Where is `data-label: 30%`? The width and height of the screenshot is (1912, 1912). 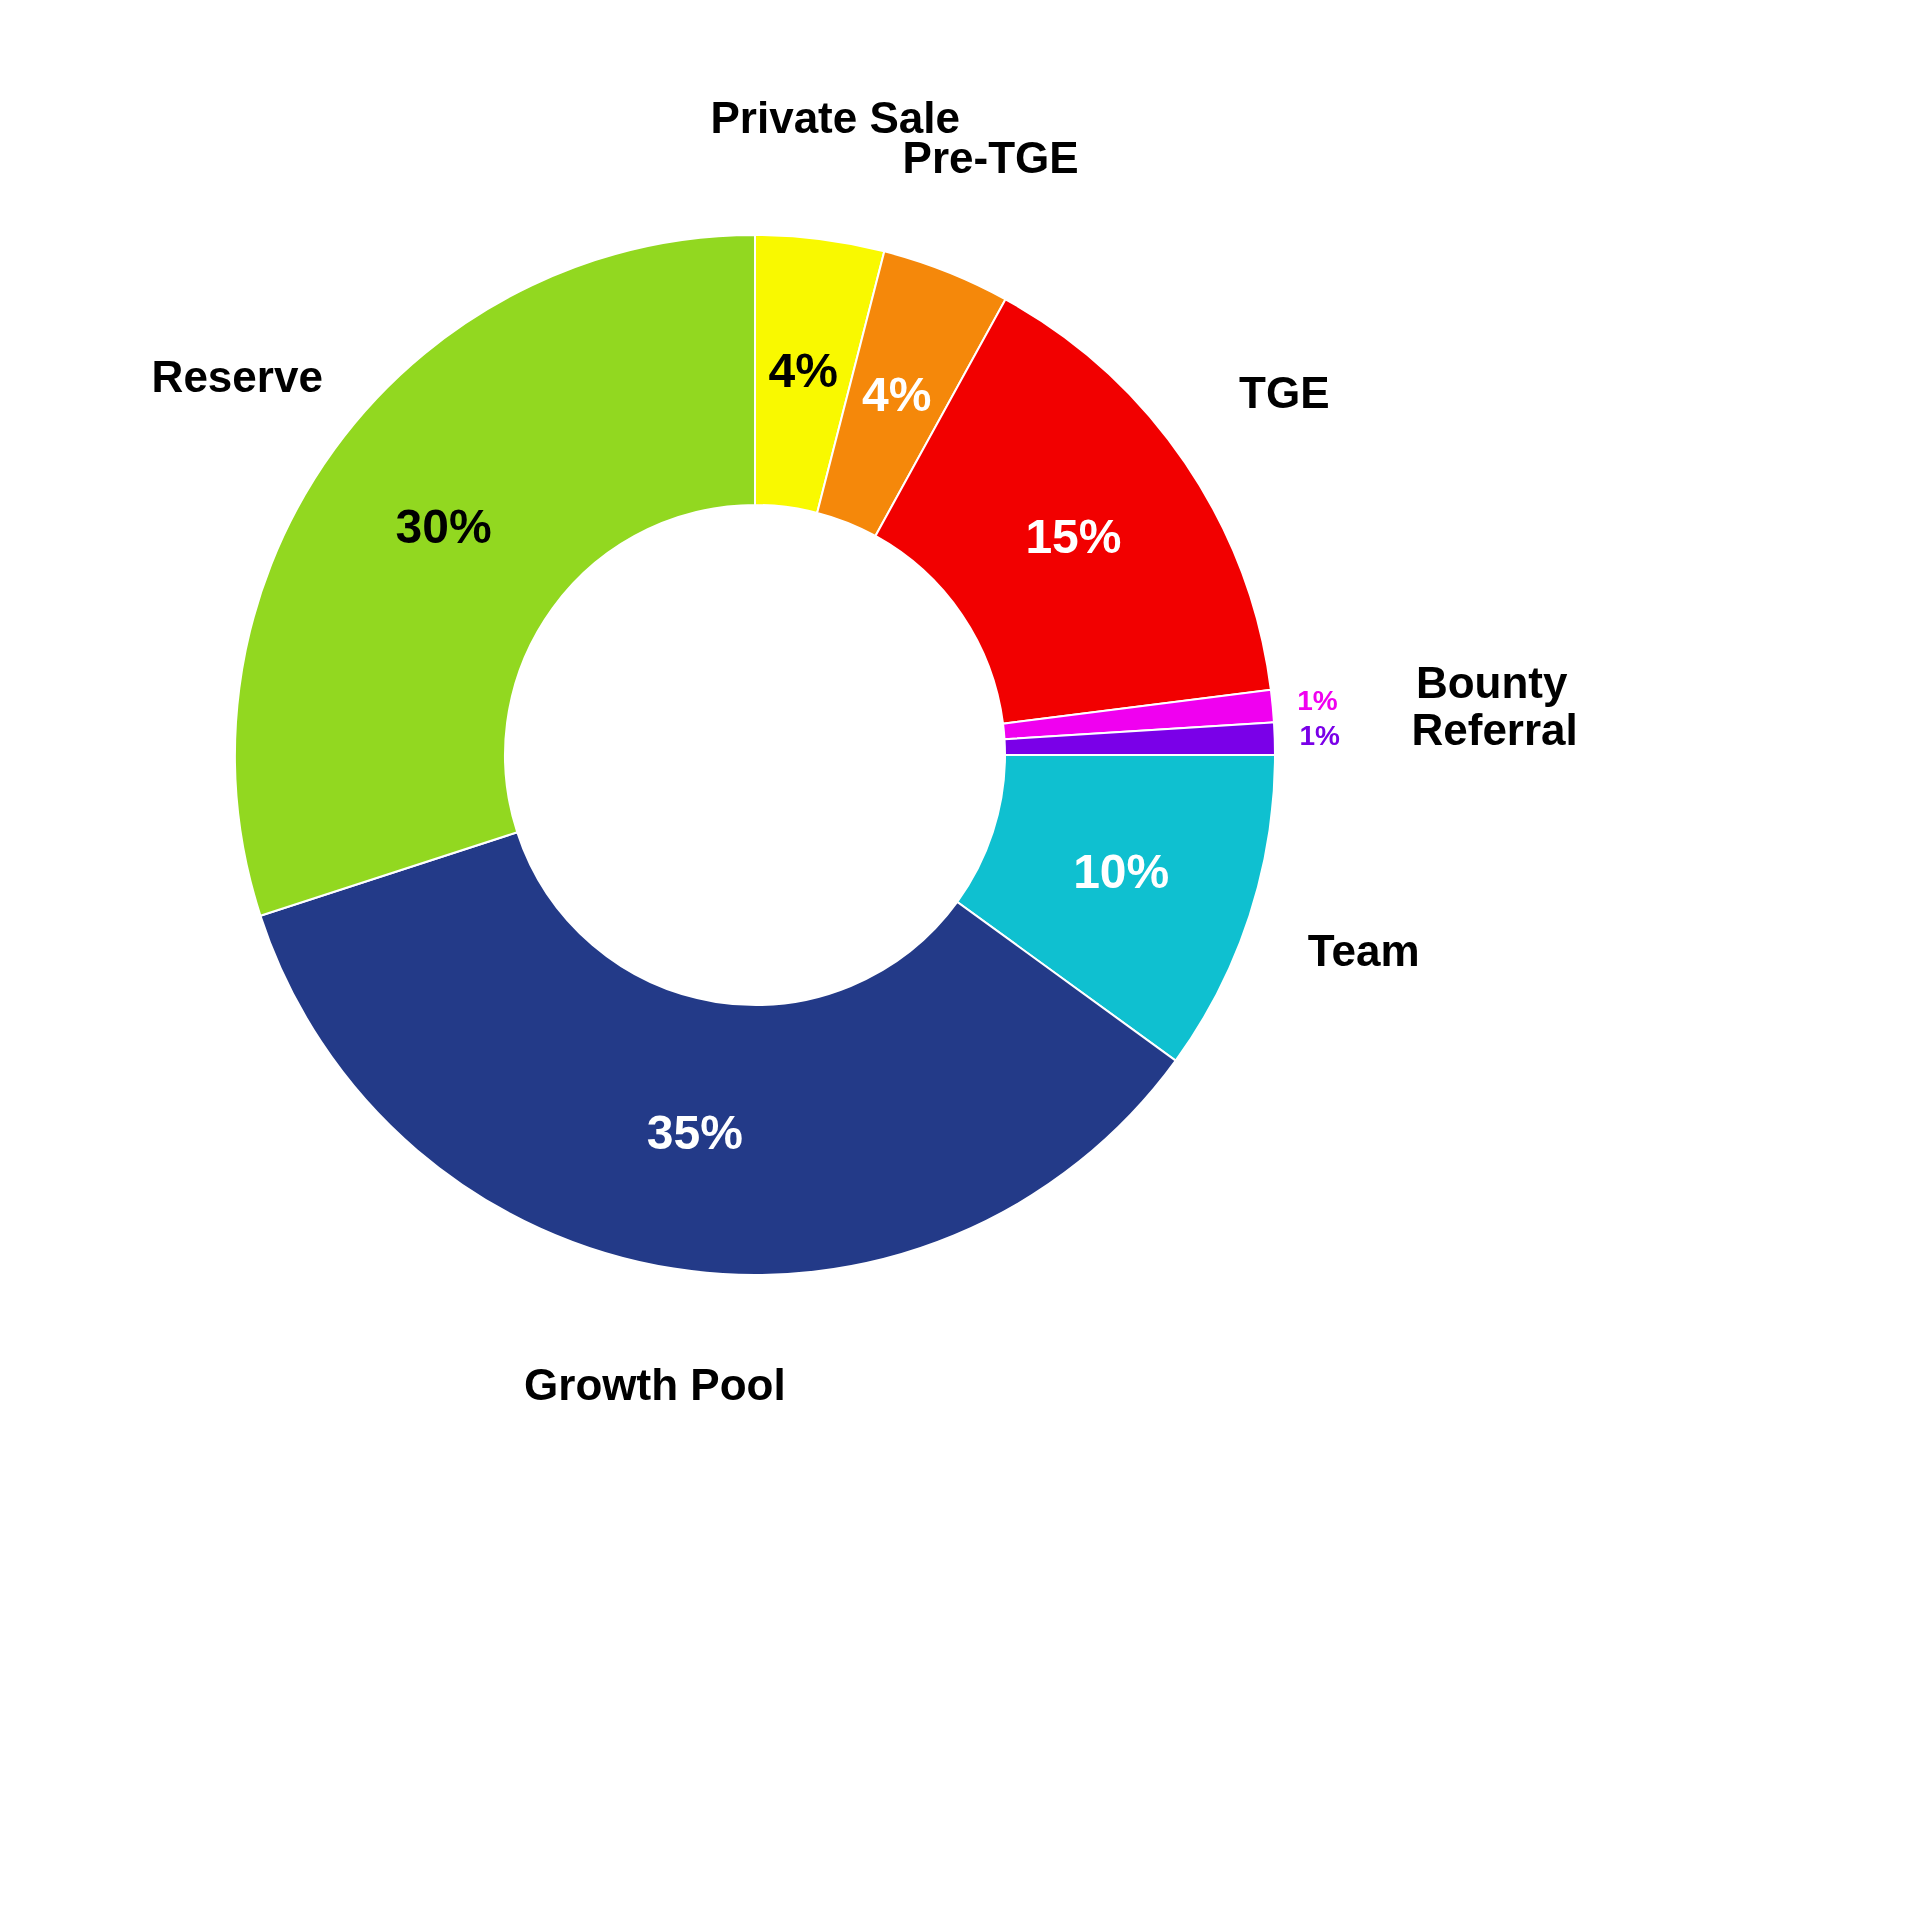
data-label: 30% is located at coordinates (443, 526).